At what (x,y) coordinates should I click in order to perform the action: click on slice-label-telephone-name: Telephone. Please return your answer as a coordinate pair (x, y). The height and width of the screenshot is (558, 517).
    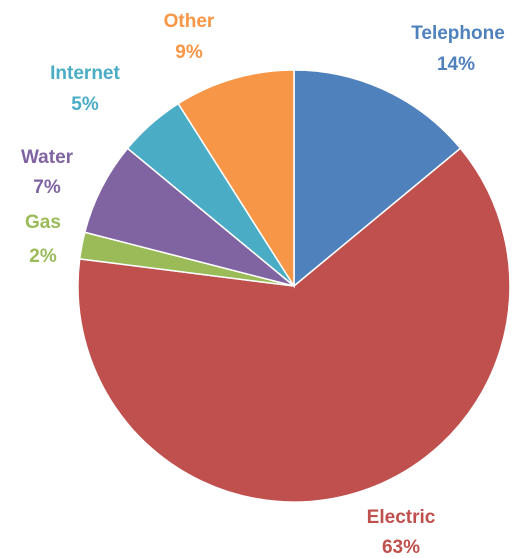
    Looking at the image, I should click on (458, 33).